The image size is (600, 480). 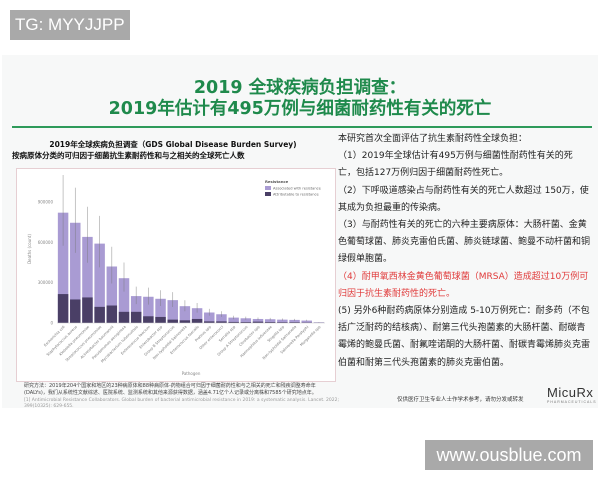 What do you see at coordinates (29, 249) in the screenshot?
I see `y-axis-label: Deaths (count)` at bounding box center [29, 249].